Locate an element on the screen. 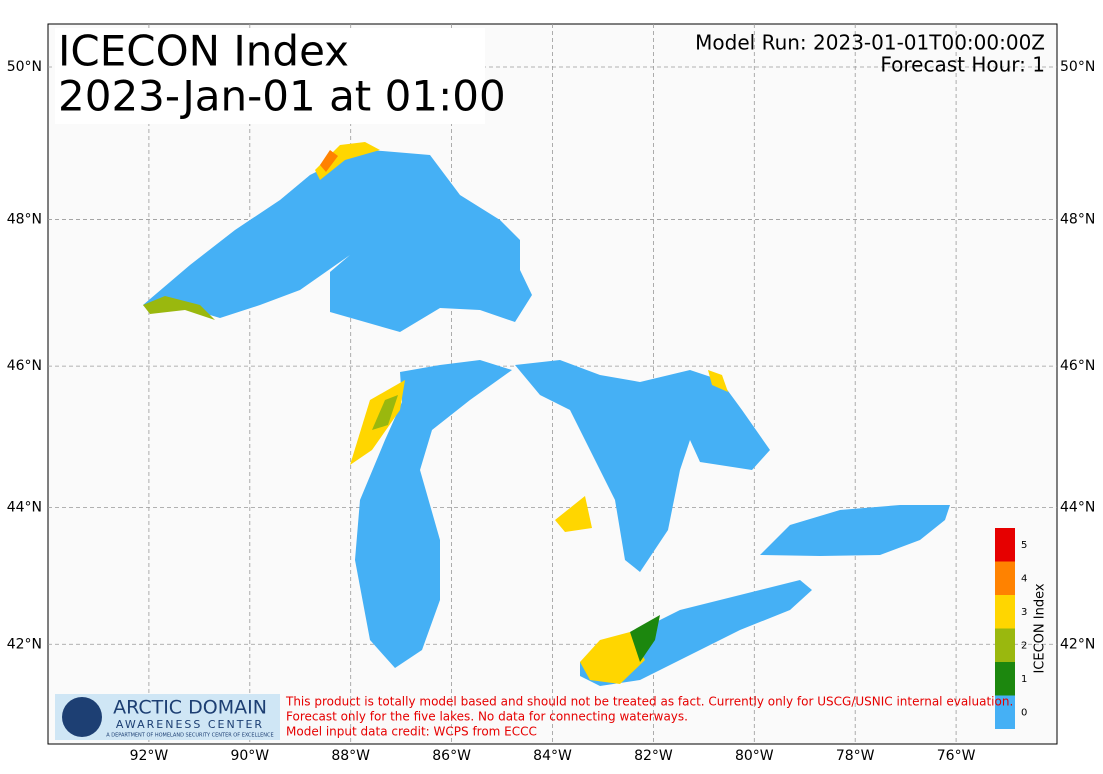  model-run: Model Run: 2023-01-01T00:00:00Z is located at coordinates (870, 43).